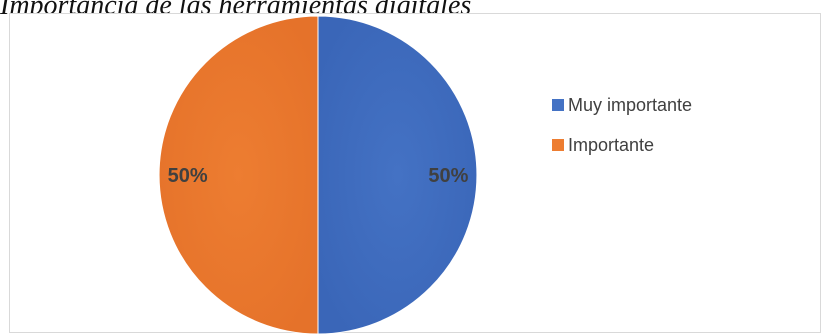 The height and width of the screenshot is (334, 826). What do you see at coordinates (188, 176) in the screenshot?
I see `data-label-importante: 50%` at bounding box center [188, 176].